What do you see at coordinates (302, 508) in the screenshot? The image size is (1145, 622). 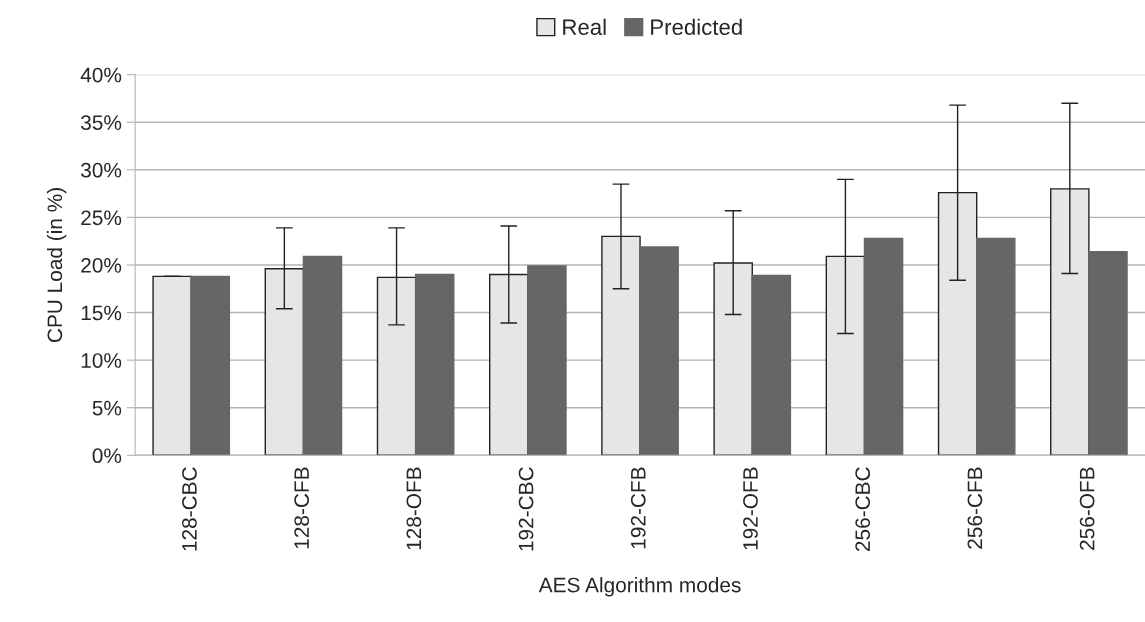 I see `x-tick-label: 128-CFB` at bounding box center [302, 508].